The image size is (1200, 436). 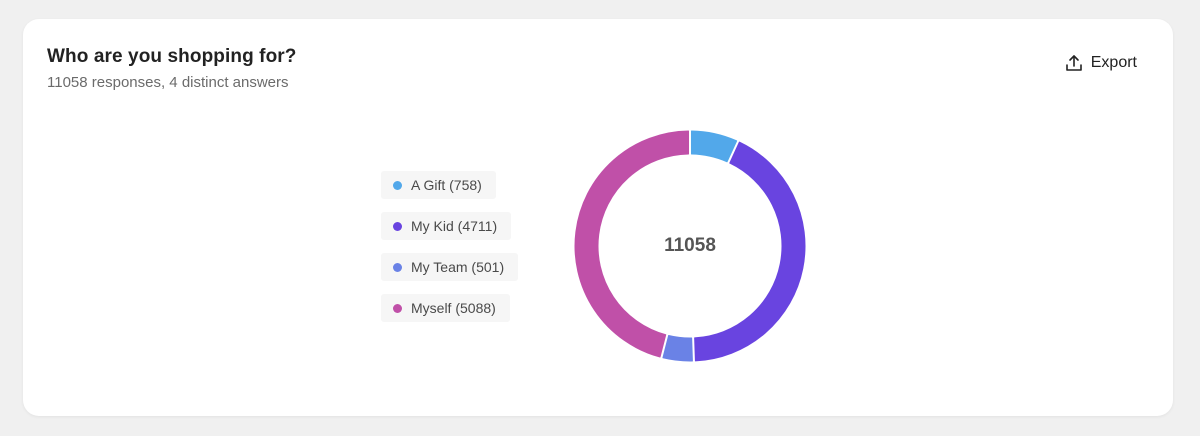 I want to click on donut-chart: 11058, so click(x=690, y=246).